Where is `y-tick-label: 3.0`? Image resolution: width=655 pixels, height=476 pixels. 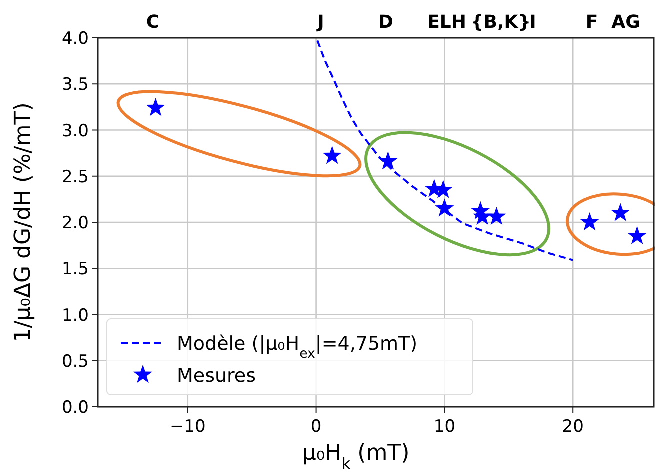
y-tick-label: 3.0 is located at coordinates (75, 131).